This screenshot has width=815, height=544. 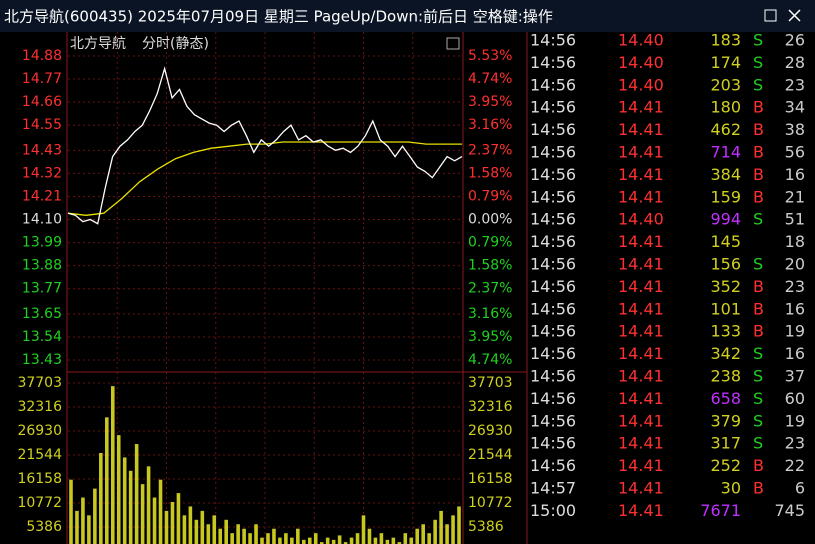 What do you see at coordinates (725, 129) in the screenshot?
I see `tick-volume: 462` at bounding box center [725, 129].